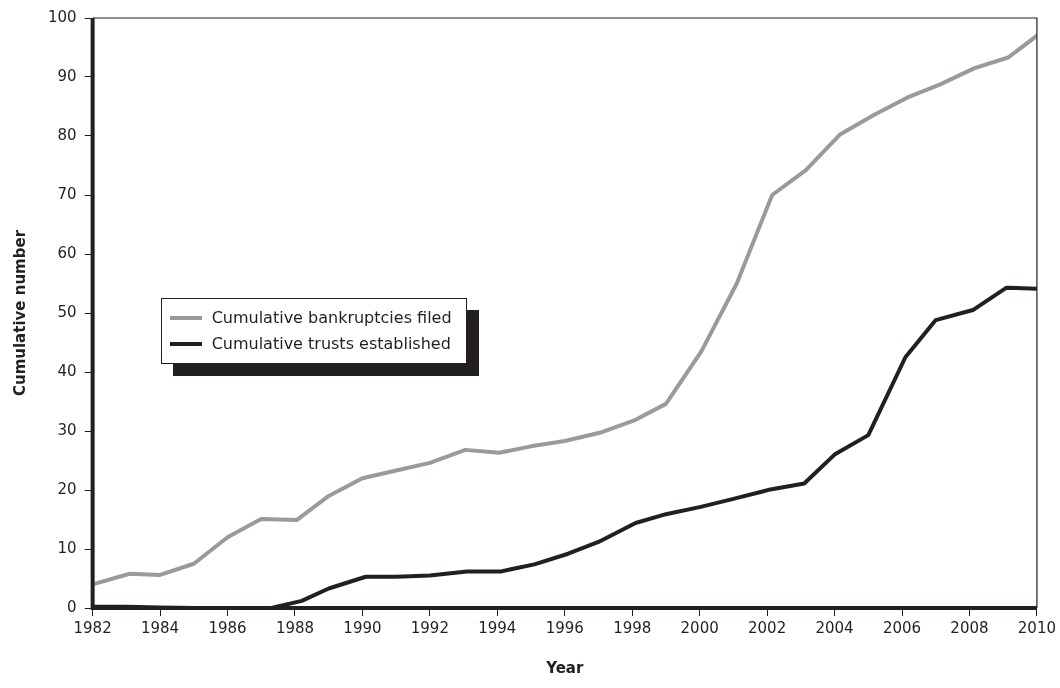  Describe the element at coordinates (62, 16) in the screenshot. I see `y-tick-label: 100` at that location.